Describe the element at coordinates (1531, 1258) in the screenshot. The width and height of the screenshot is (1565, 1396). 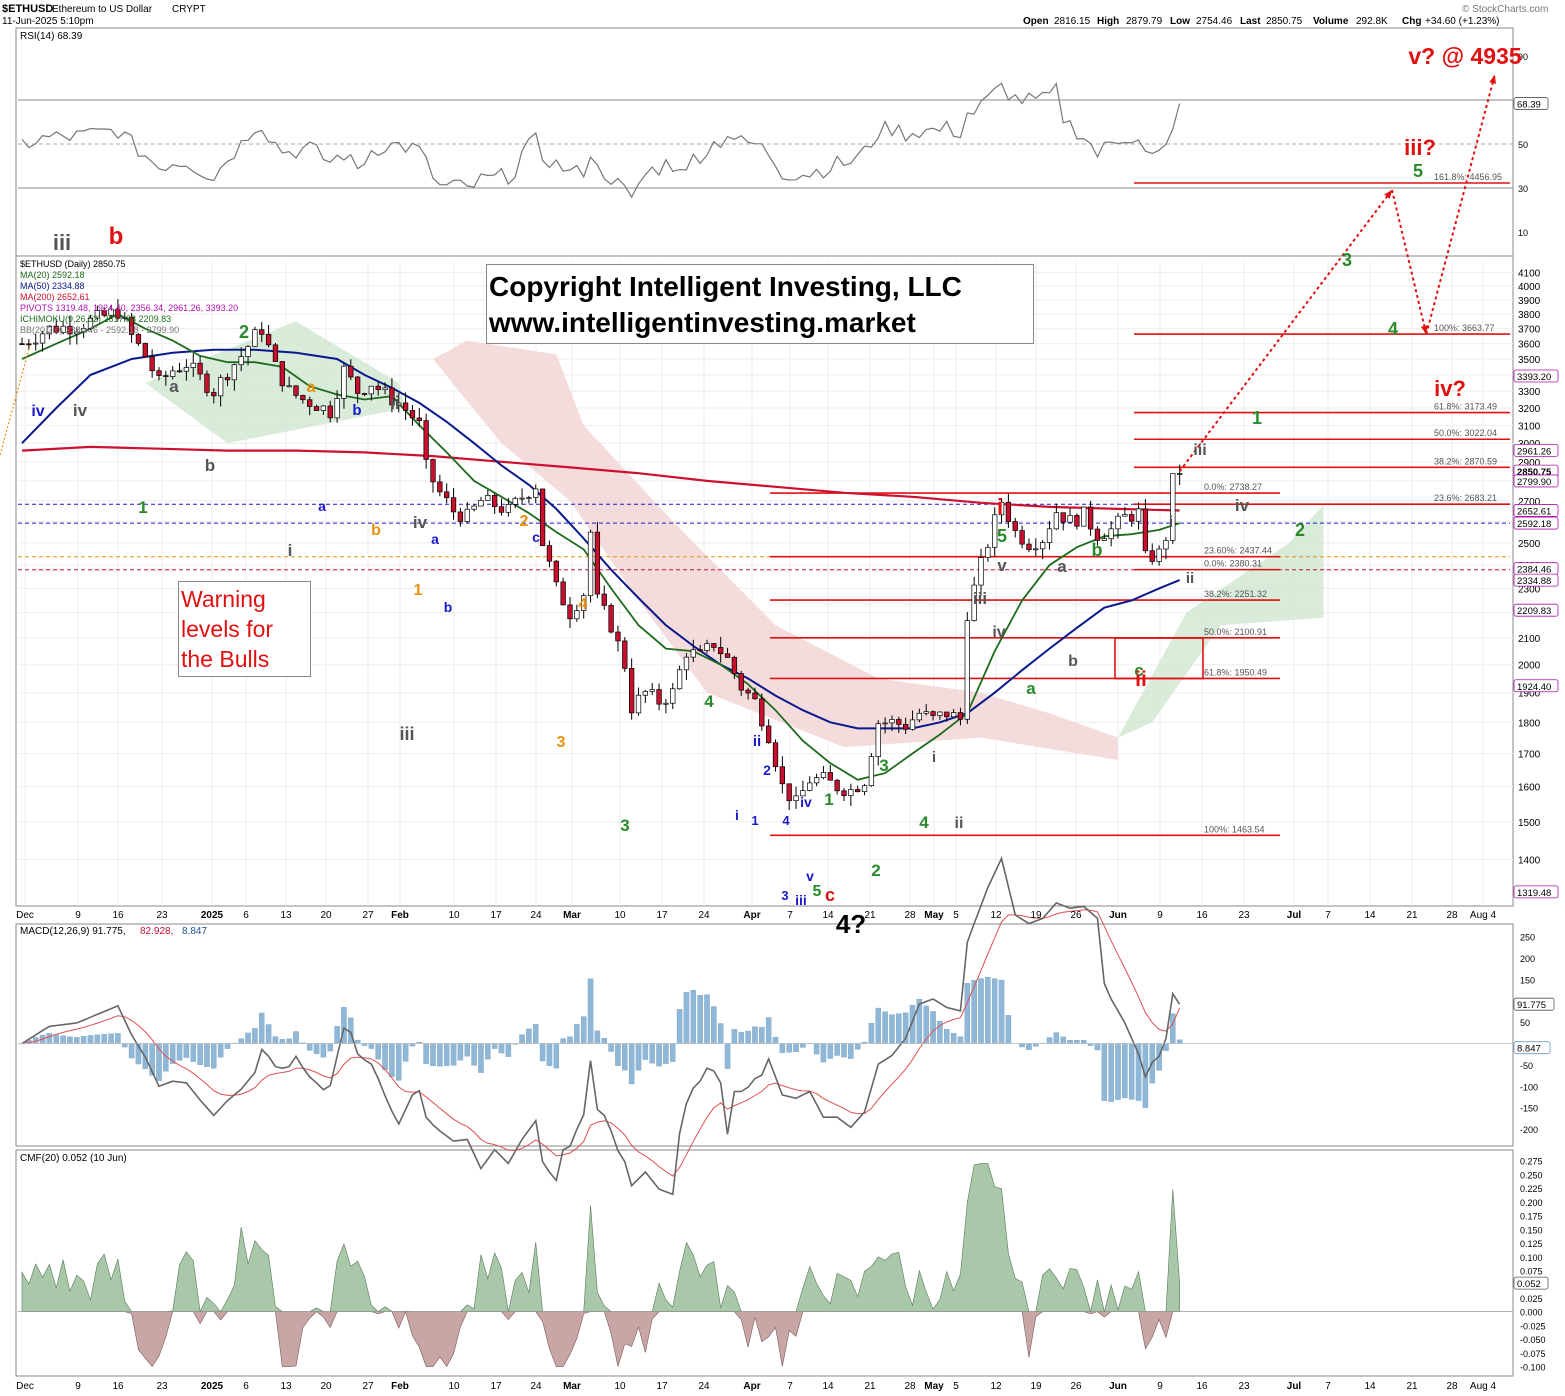
I see `cmf-tick-label: 0.100` at that location.